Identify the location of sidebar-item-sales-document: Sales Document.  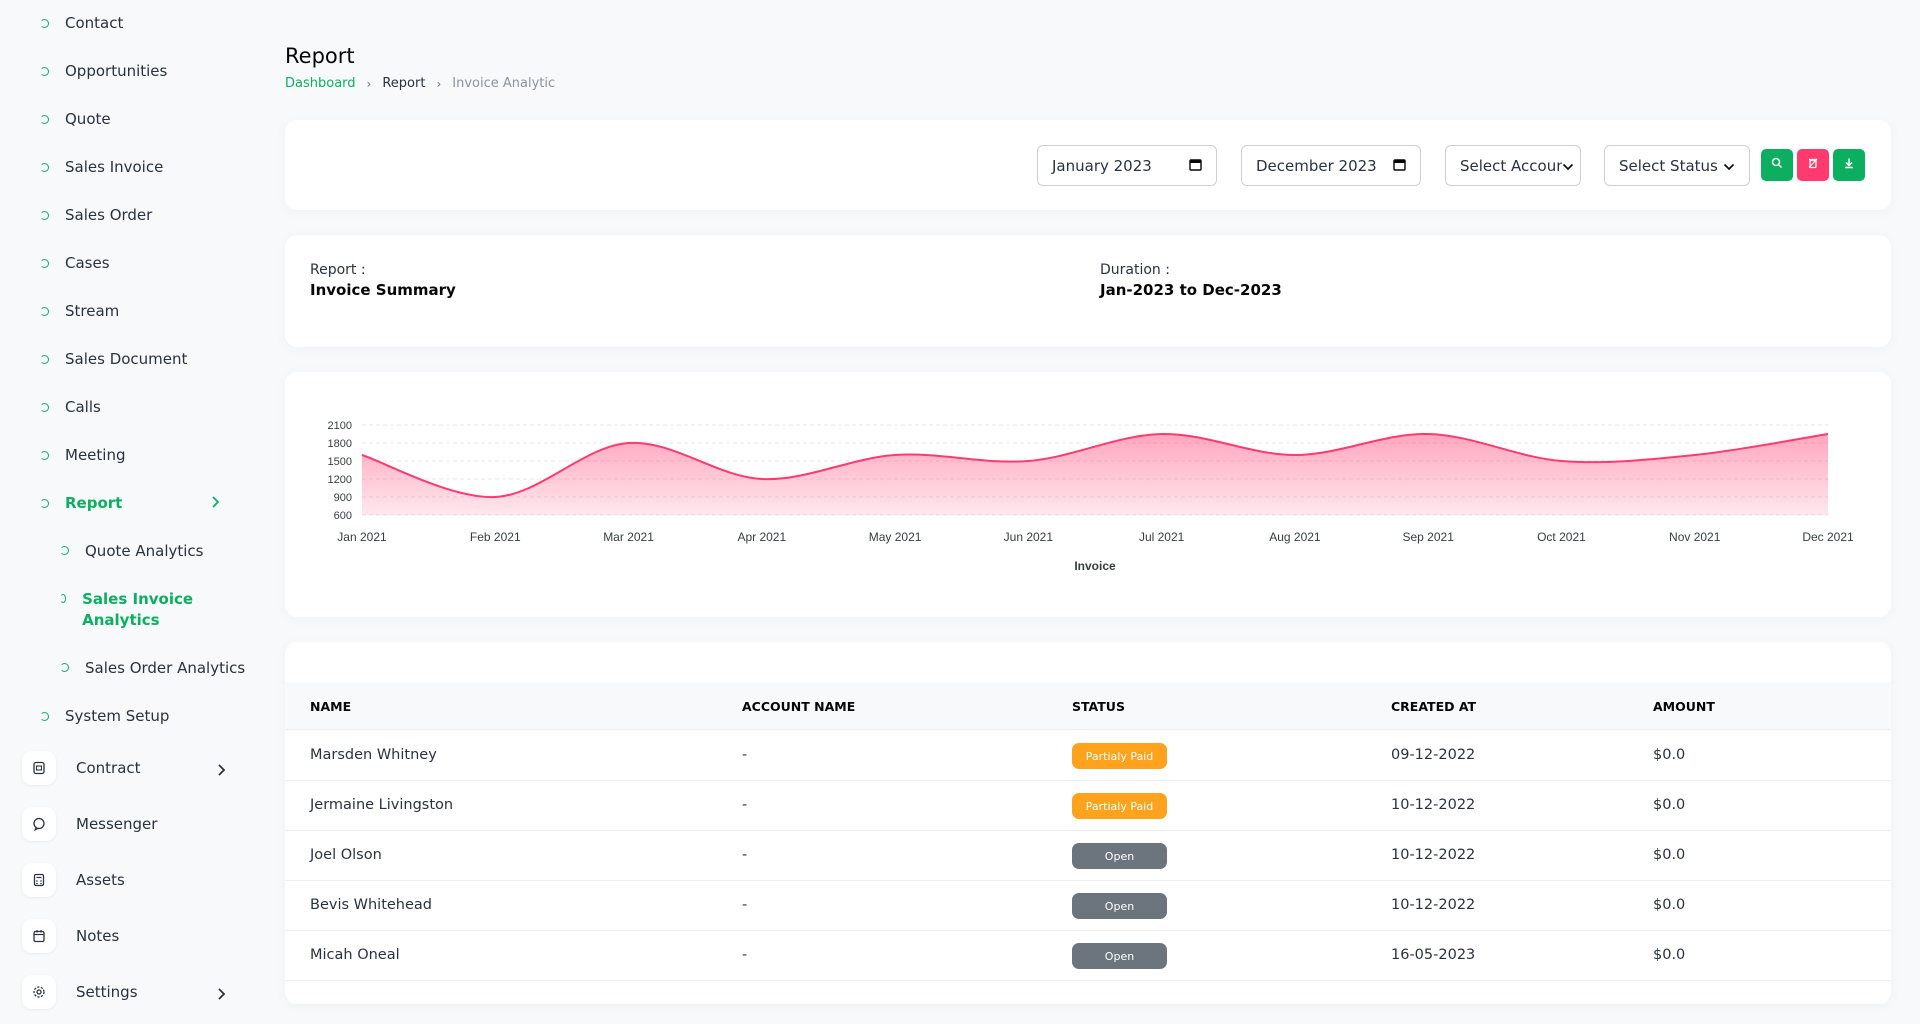
(111, 359).